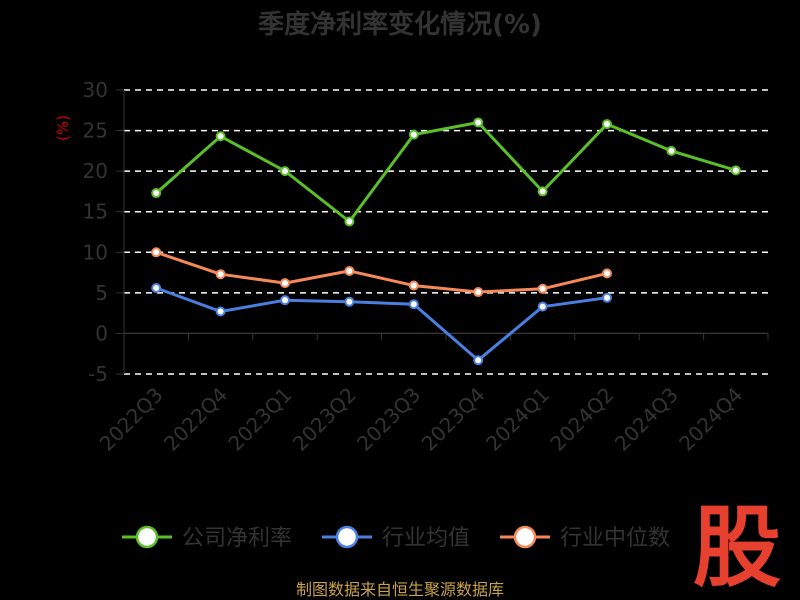 This screenshot has height=600, width=800. What do you see at coordinates (615, 538) in the screenshot?
I see `legend-label: 行业中位数` at bounding box center [615, 538].